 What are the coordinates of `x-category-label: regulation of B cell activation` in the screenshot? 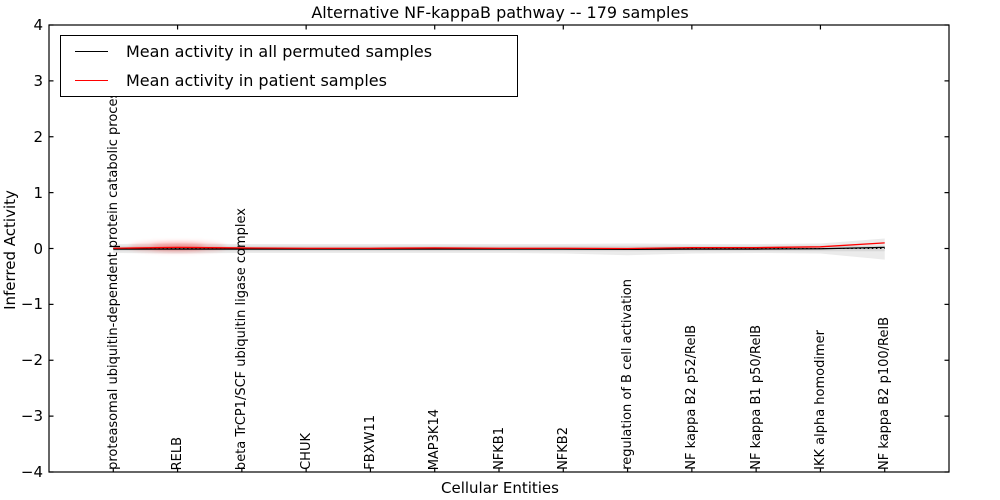 It's located at (628, 374).